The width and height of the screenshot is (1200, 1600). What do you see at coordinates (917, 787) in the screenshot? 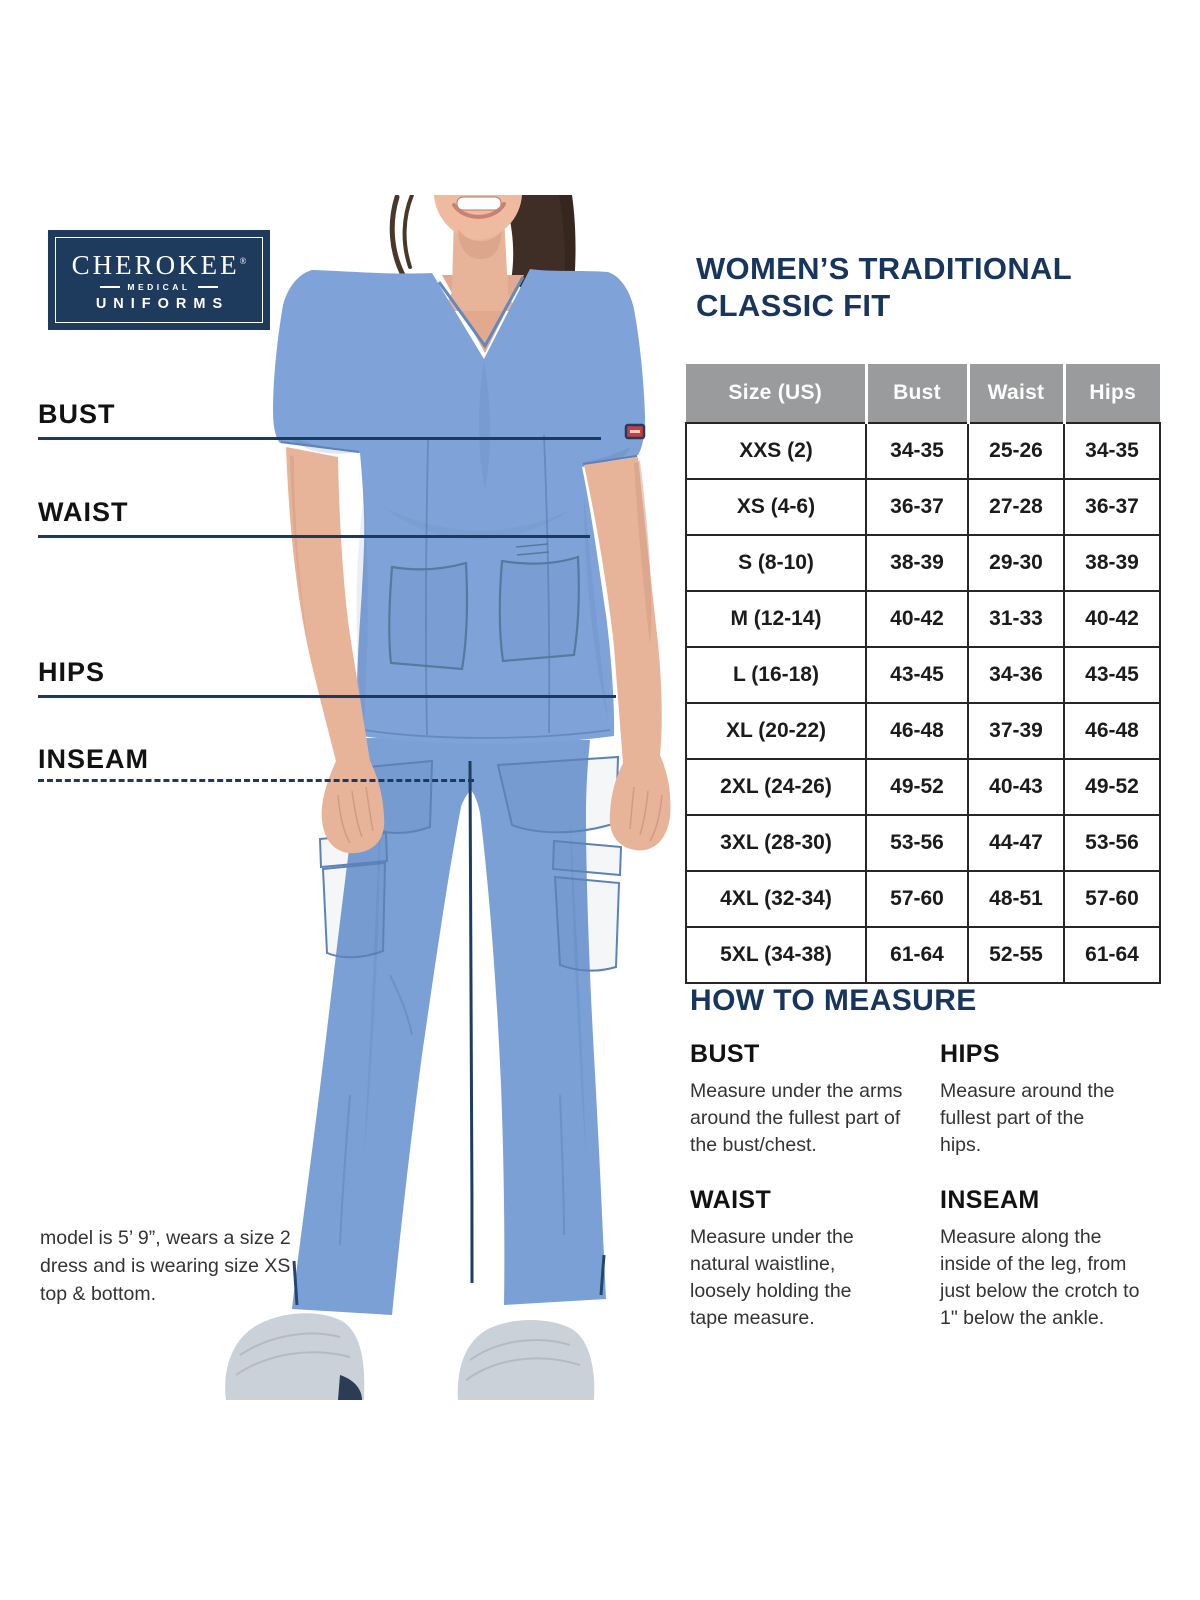
I see `bust-cell: 49-52` at bounding box center [917, 787].